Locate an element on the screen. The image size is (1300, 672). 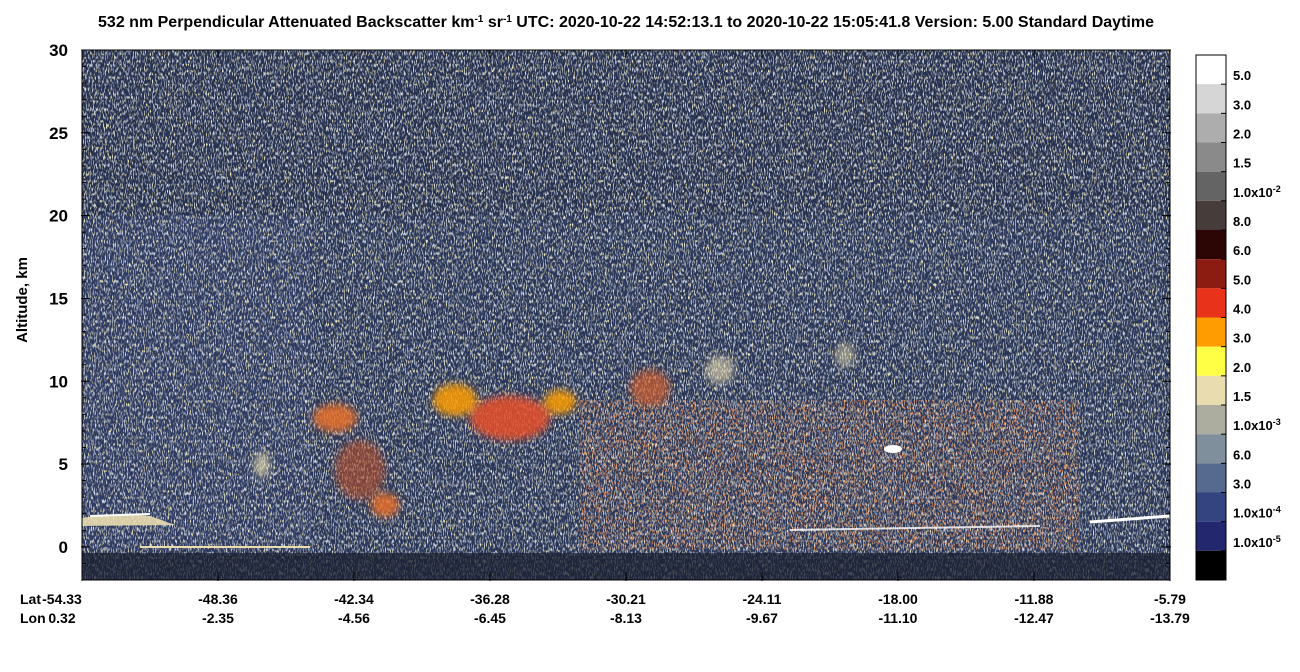
y-tick-label: 10 is located at coordinates (58, 381).